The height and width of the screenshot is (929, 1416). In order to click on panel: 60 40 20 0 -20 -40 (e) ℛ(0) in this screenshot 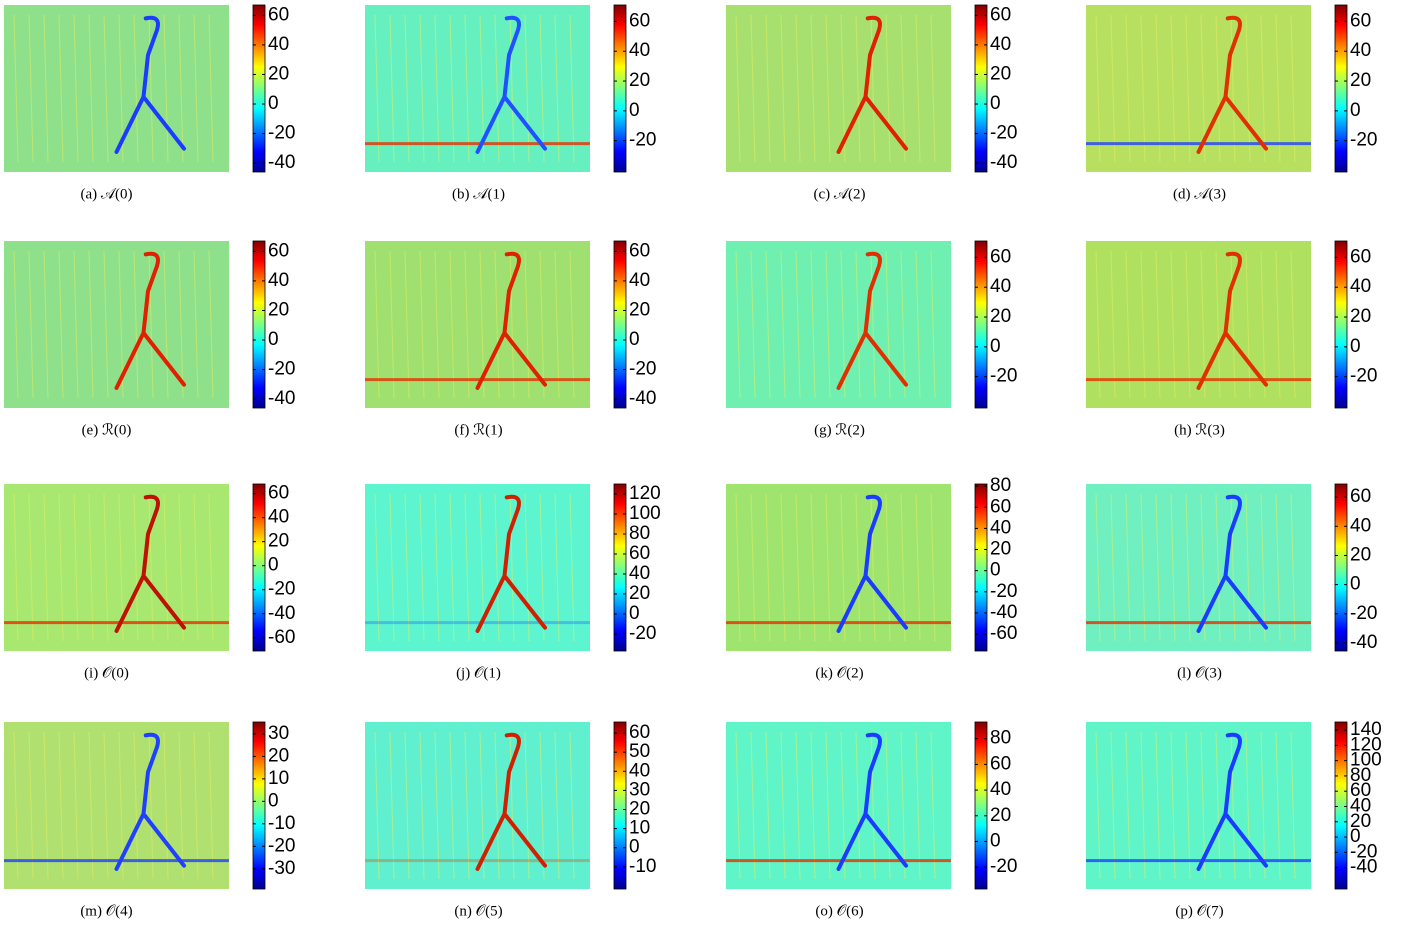, I will do `click(149, 339)`.